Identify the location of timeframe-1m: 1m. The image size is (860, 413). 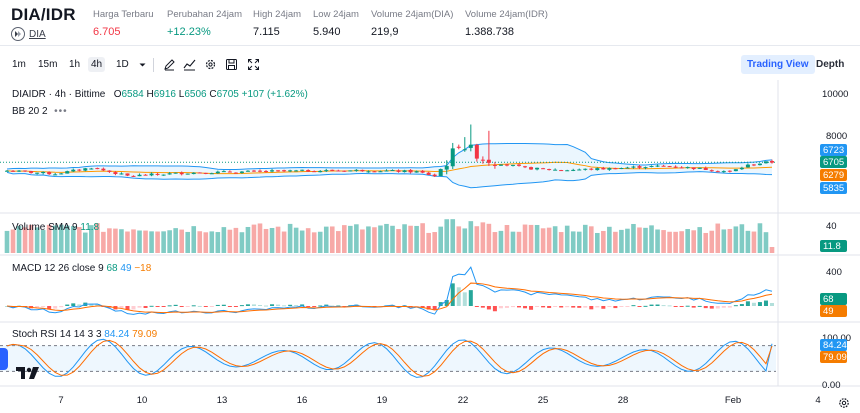
(19, 64).